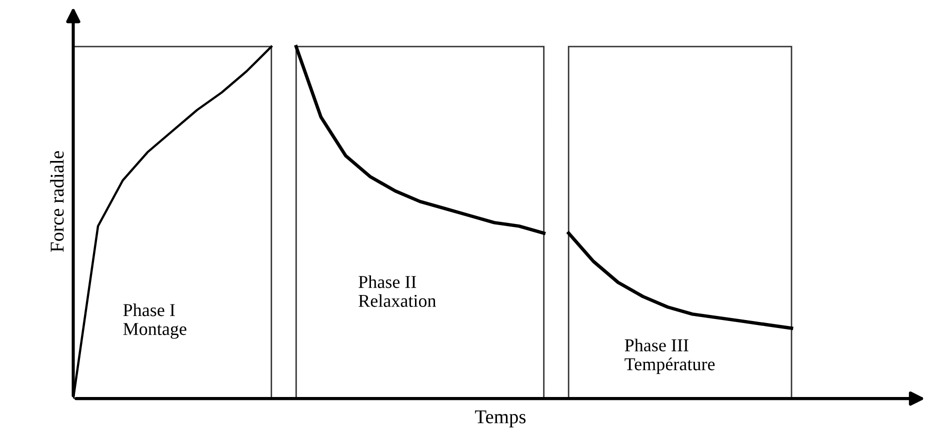 The height and width of the screenshot is (438, 939). What do you see at coordinates (669, 356) in the screenshot?
I see `annotation: Phase III Température` at bounding box center [669, 356].